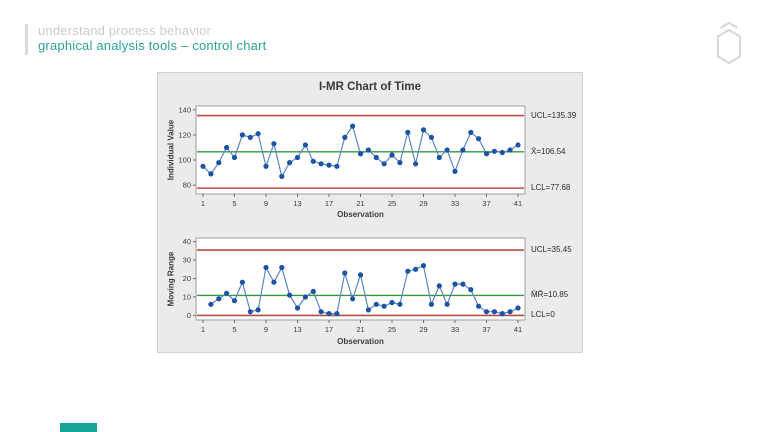  What do you see at coordinates (360, 341) in the screenshot?
I see `x-axis-label-observation-bottom: Observation` at bounding box center [360, 341].